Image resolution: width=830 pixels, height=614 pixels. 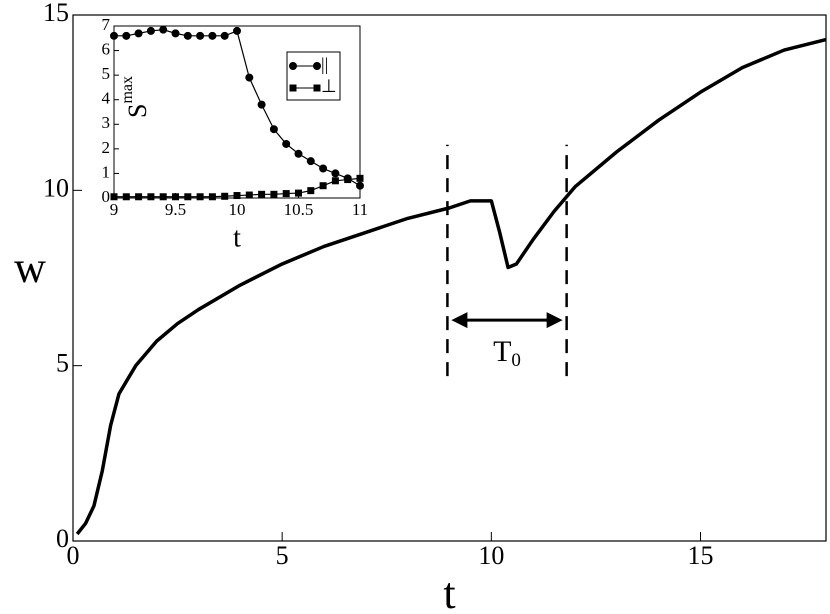 What do you see at coordinates (360, 209) in the screenshot?
I see `x-tick-label: 11` at bounding box center [360, 209].